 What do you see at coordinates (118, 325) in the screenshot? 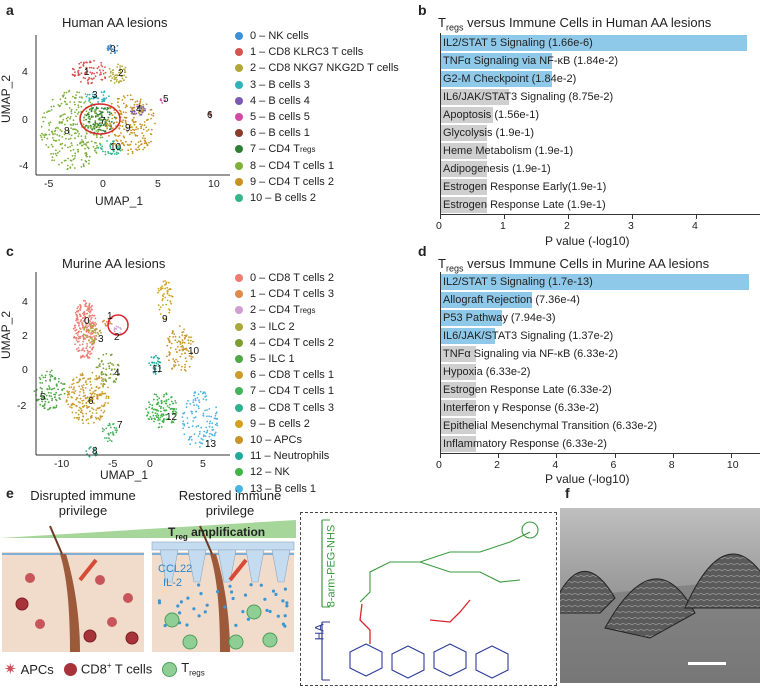
I see `treg-cluster-circle-murine` at bounding box center [118, 325].